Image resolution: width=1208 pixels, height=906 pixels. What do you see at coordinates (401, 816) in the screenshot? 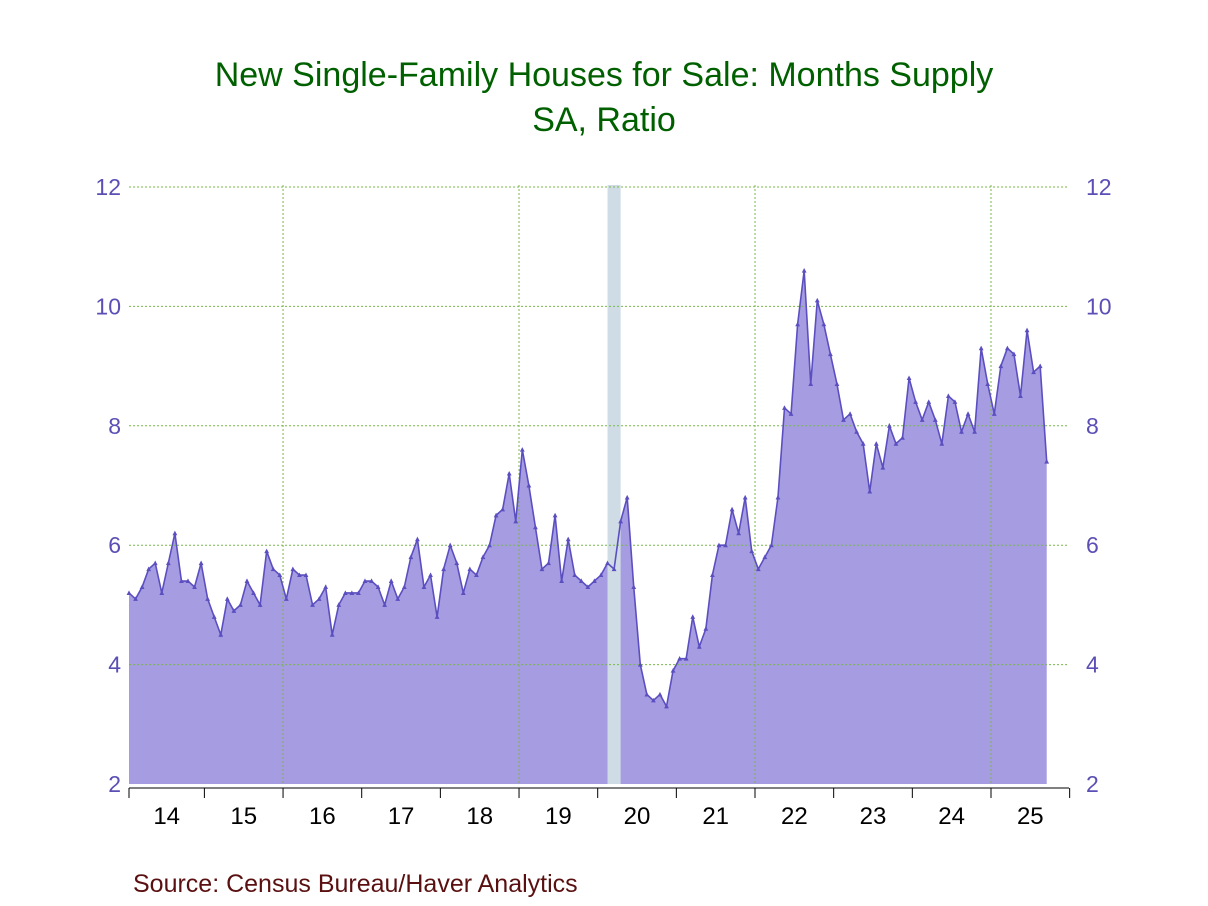
I see `x-tick-label: 17` at bounding box center [401, 816].